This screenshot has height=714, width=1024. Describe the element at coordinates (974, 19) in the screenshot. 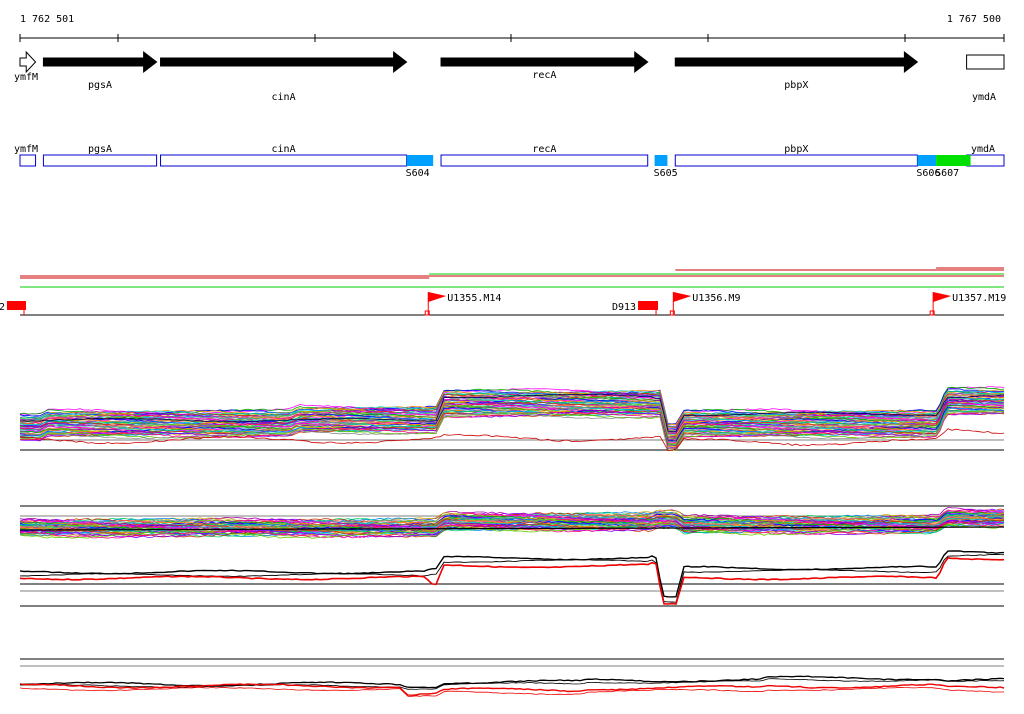

I see `ruler-end-label: 1 767 500` at that location.